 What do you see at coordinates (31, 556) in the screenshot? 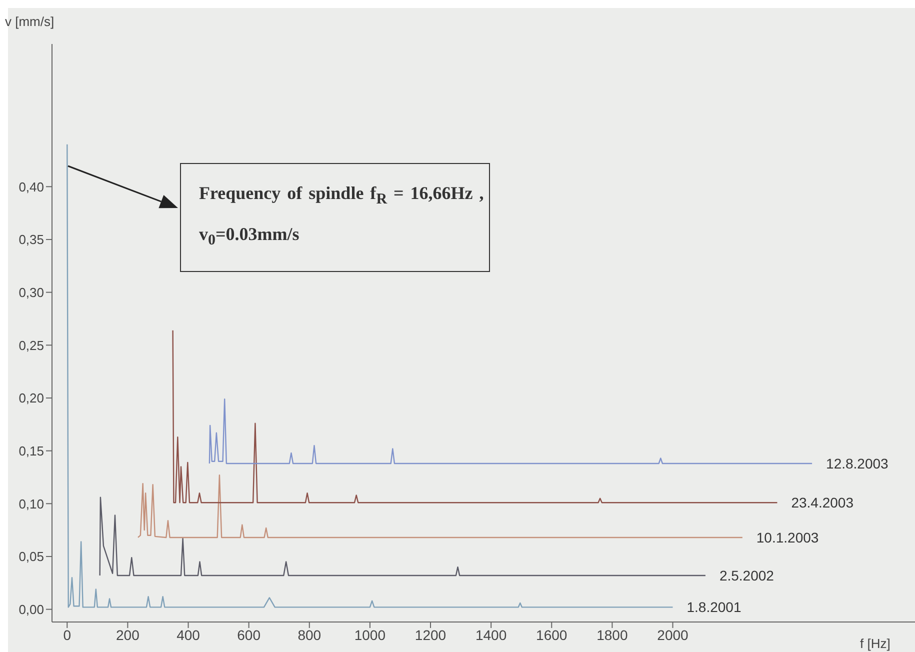
I see `y-tick-label: 0,05` at bounding box center [31, 556].